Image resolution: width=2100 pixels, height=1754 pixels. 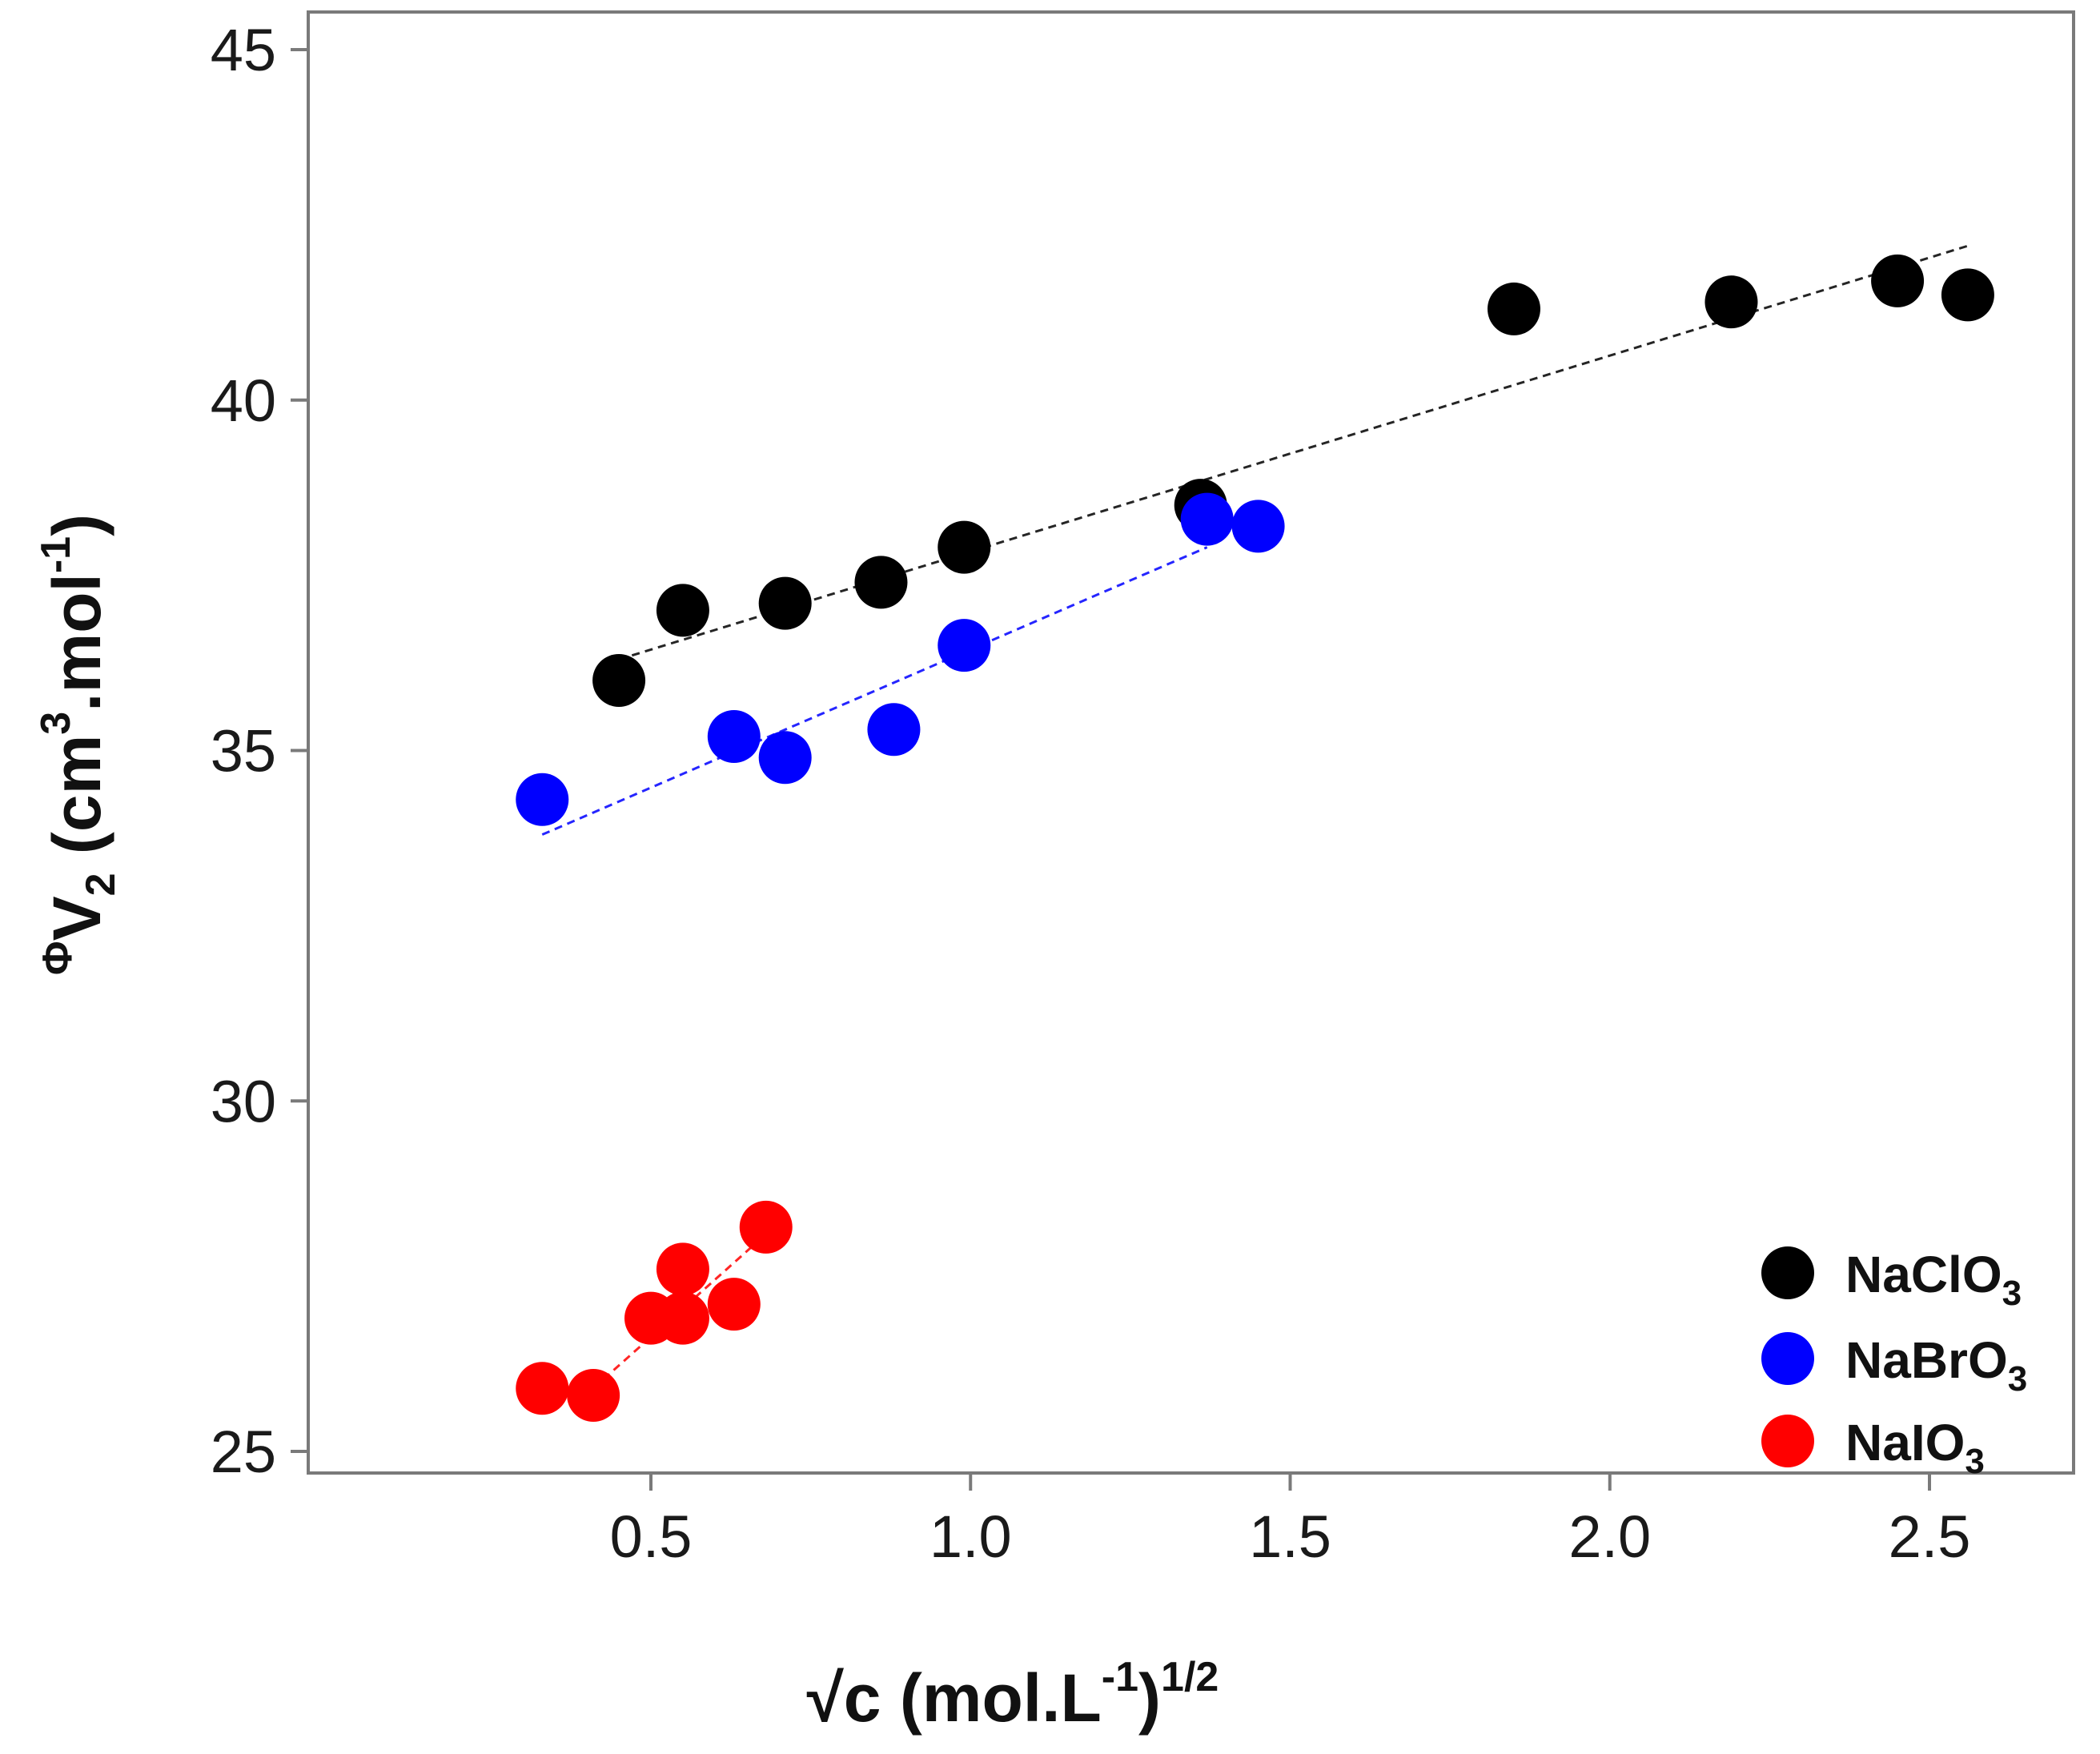 I want to click on legend-label-nabro3-name: NaBrO, so click(x=1926, y=1360).